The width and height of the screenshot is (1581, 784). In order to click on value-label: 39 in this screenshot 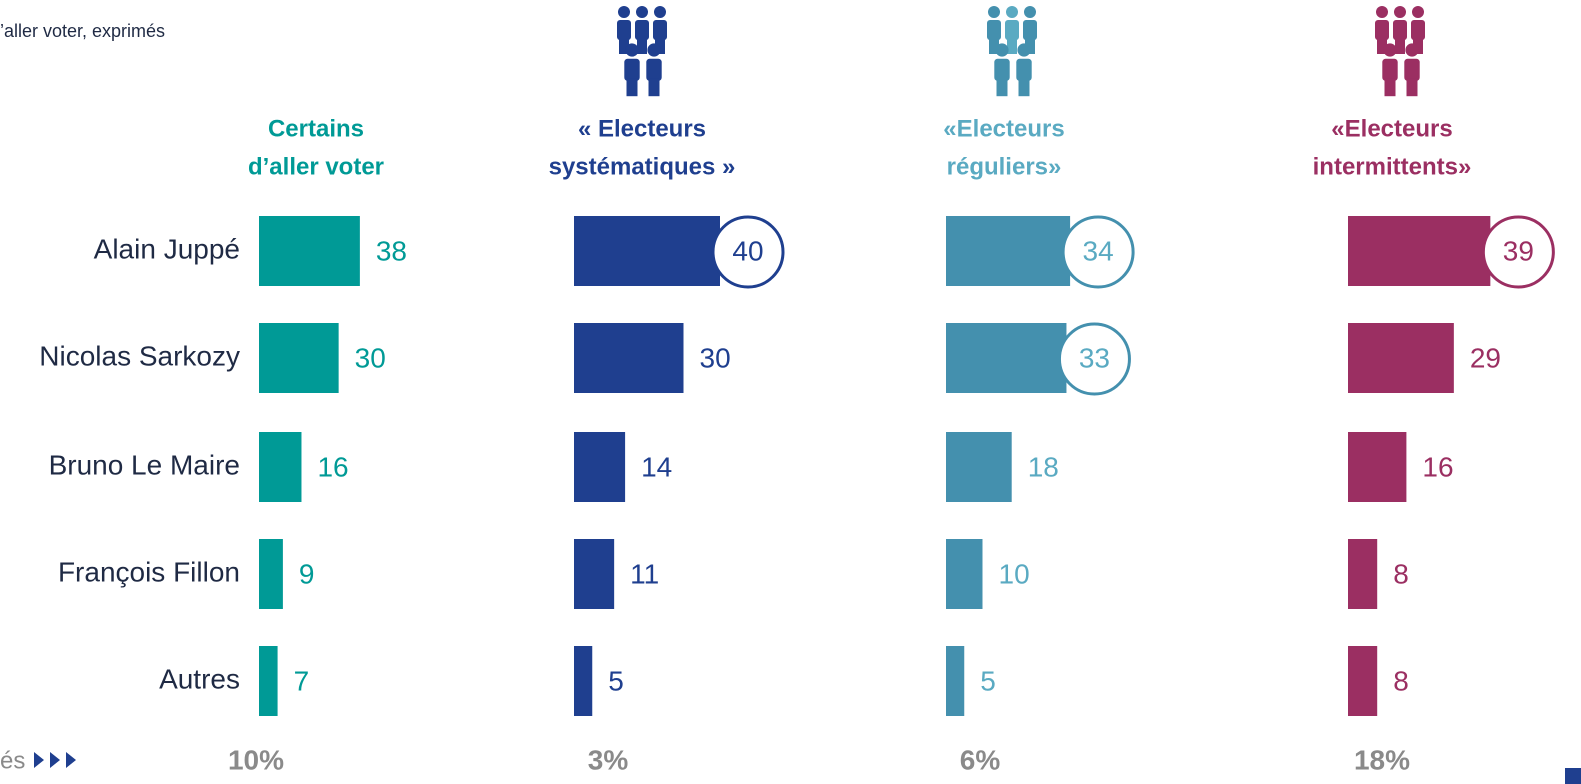, I will do `click(1518, 250)`.